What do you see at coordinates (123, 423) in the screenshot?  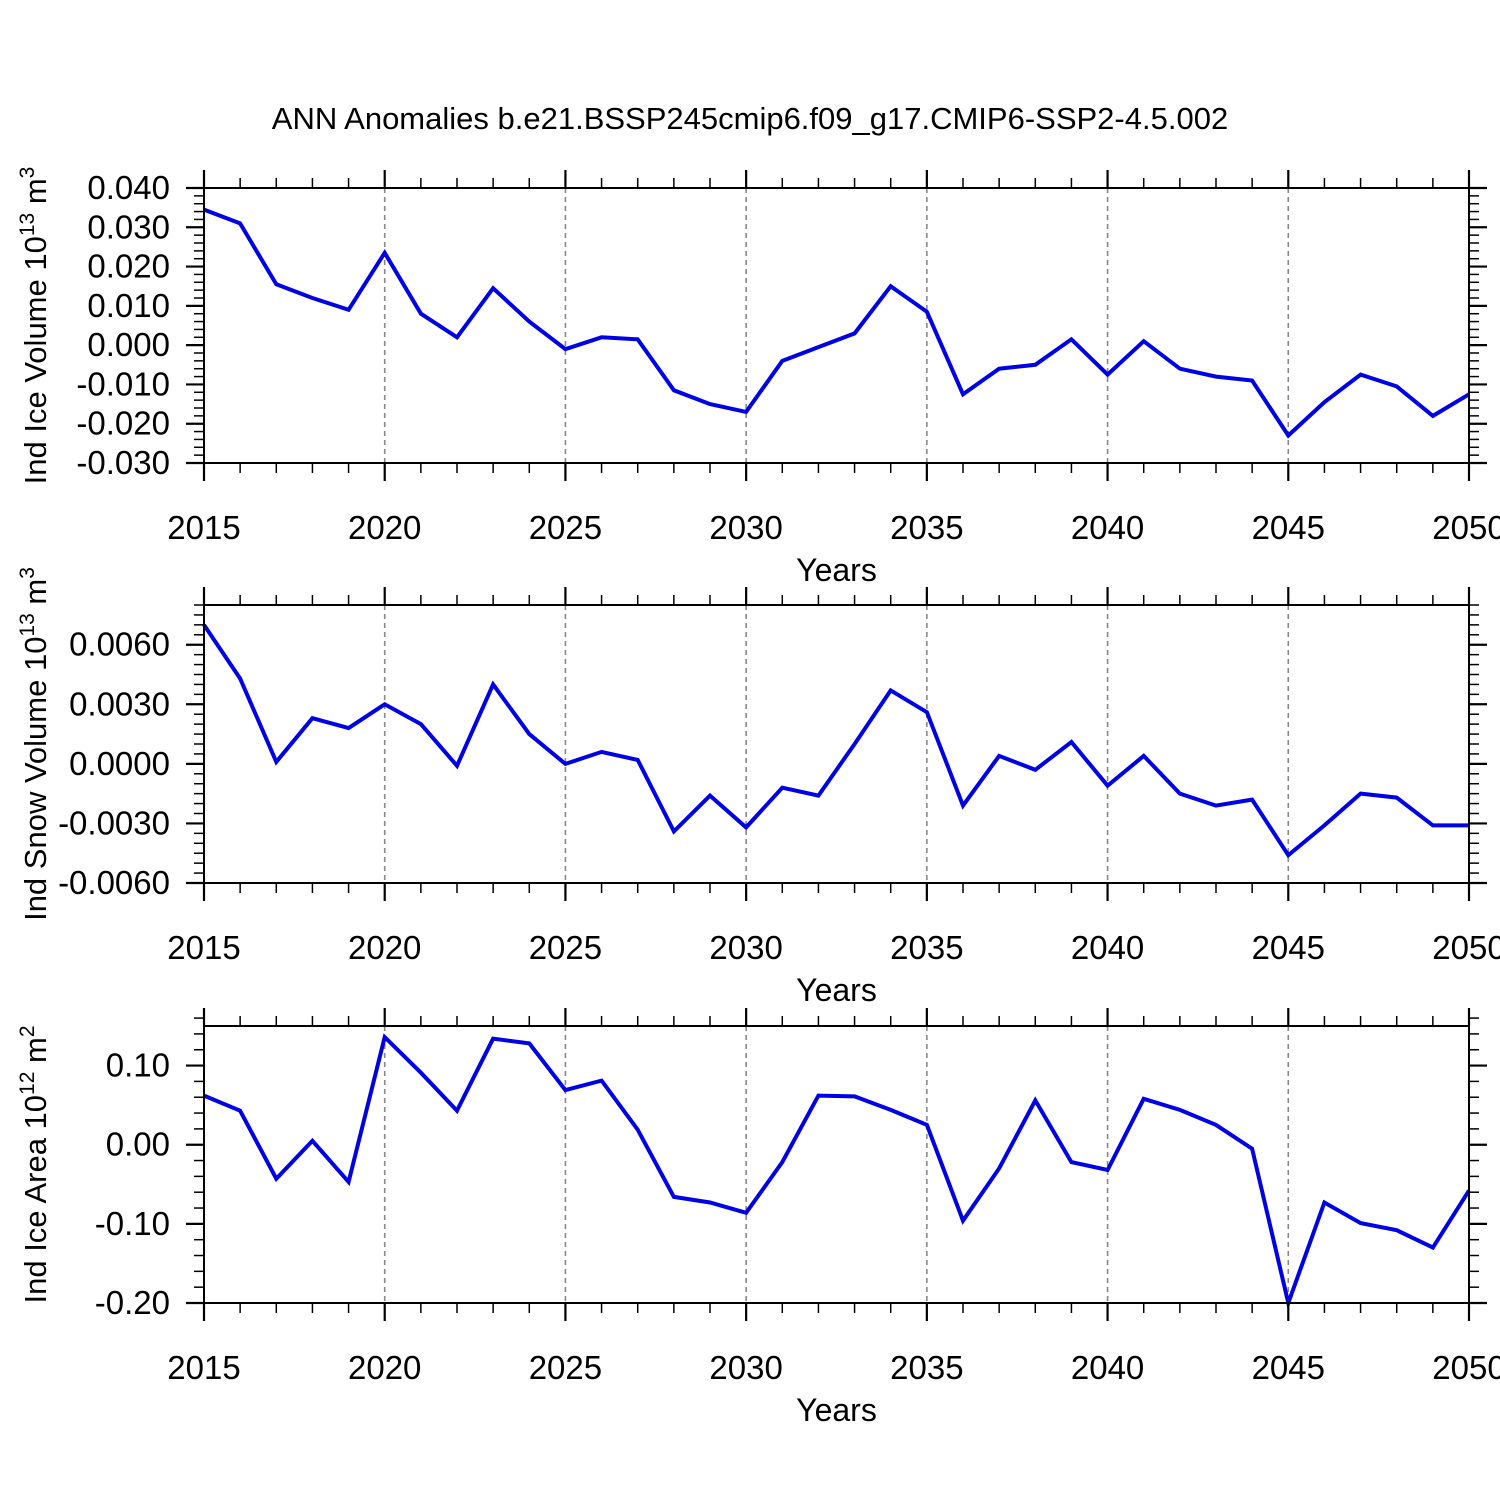 I see `y-tick-label: -0.020` at bounding box center [123, 423].